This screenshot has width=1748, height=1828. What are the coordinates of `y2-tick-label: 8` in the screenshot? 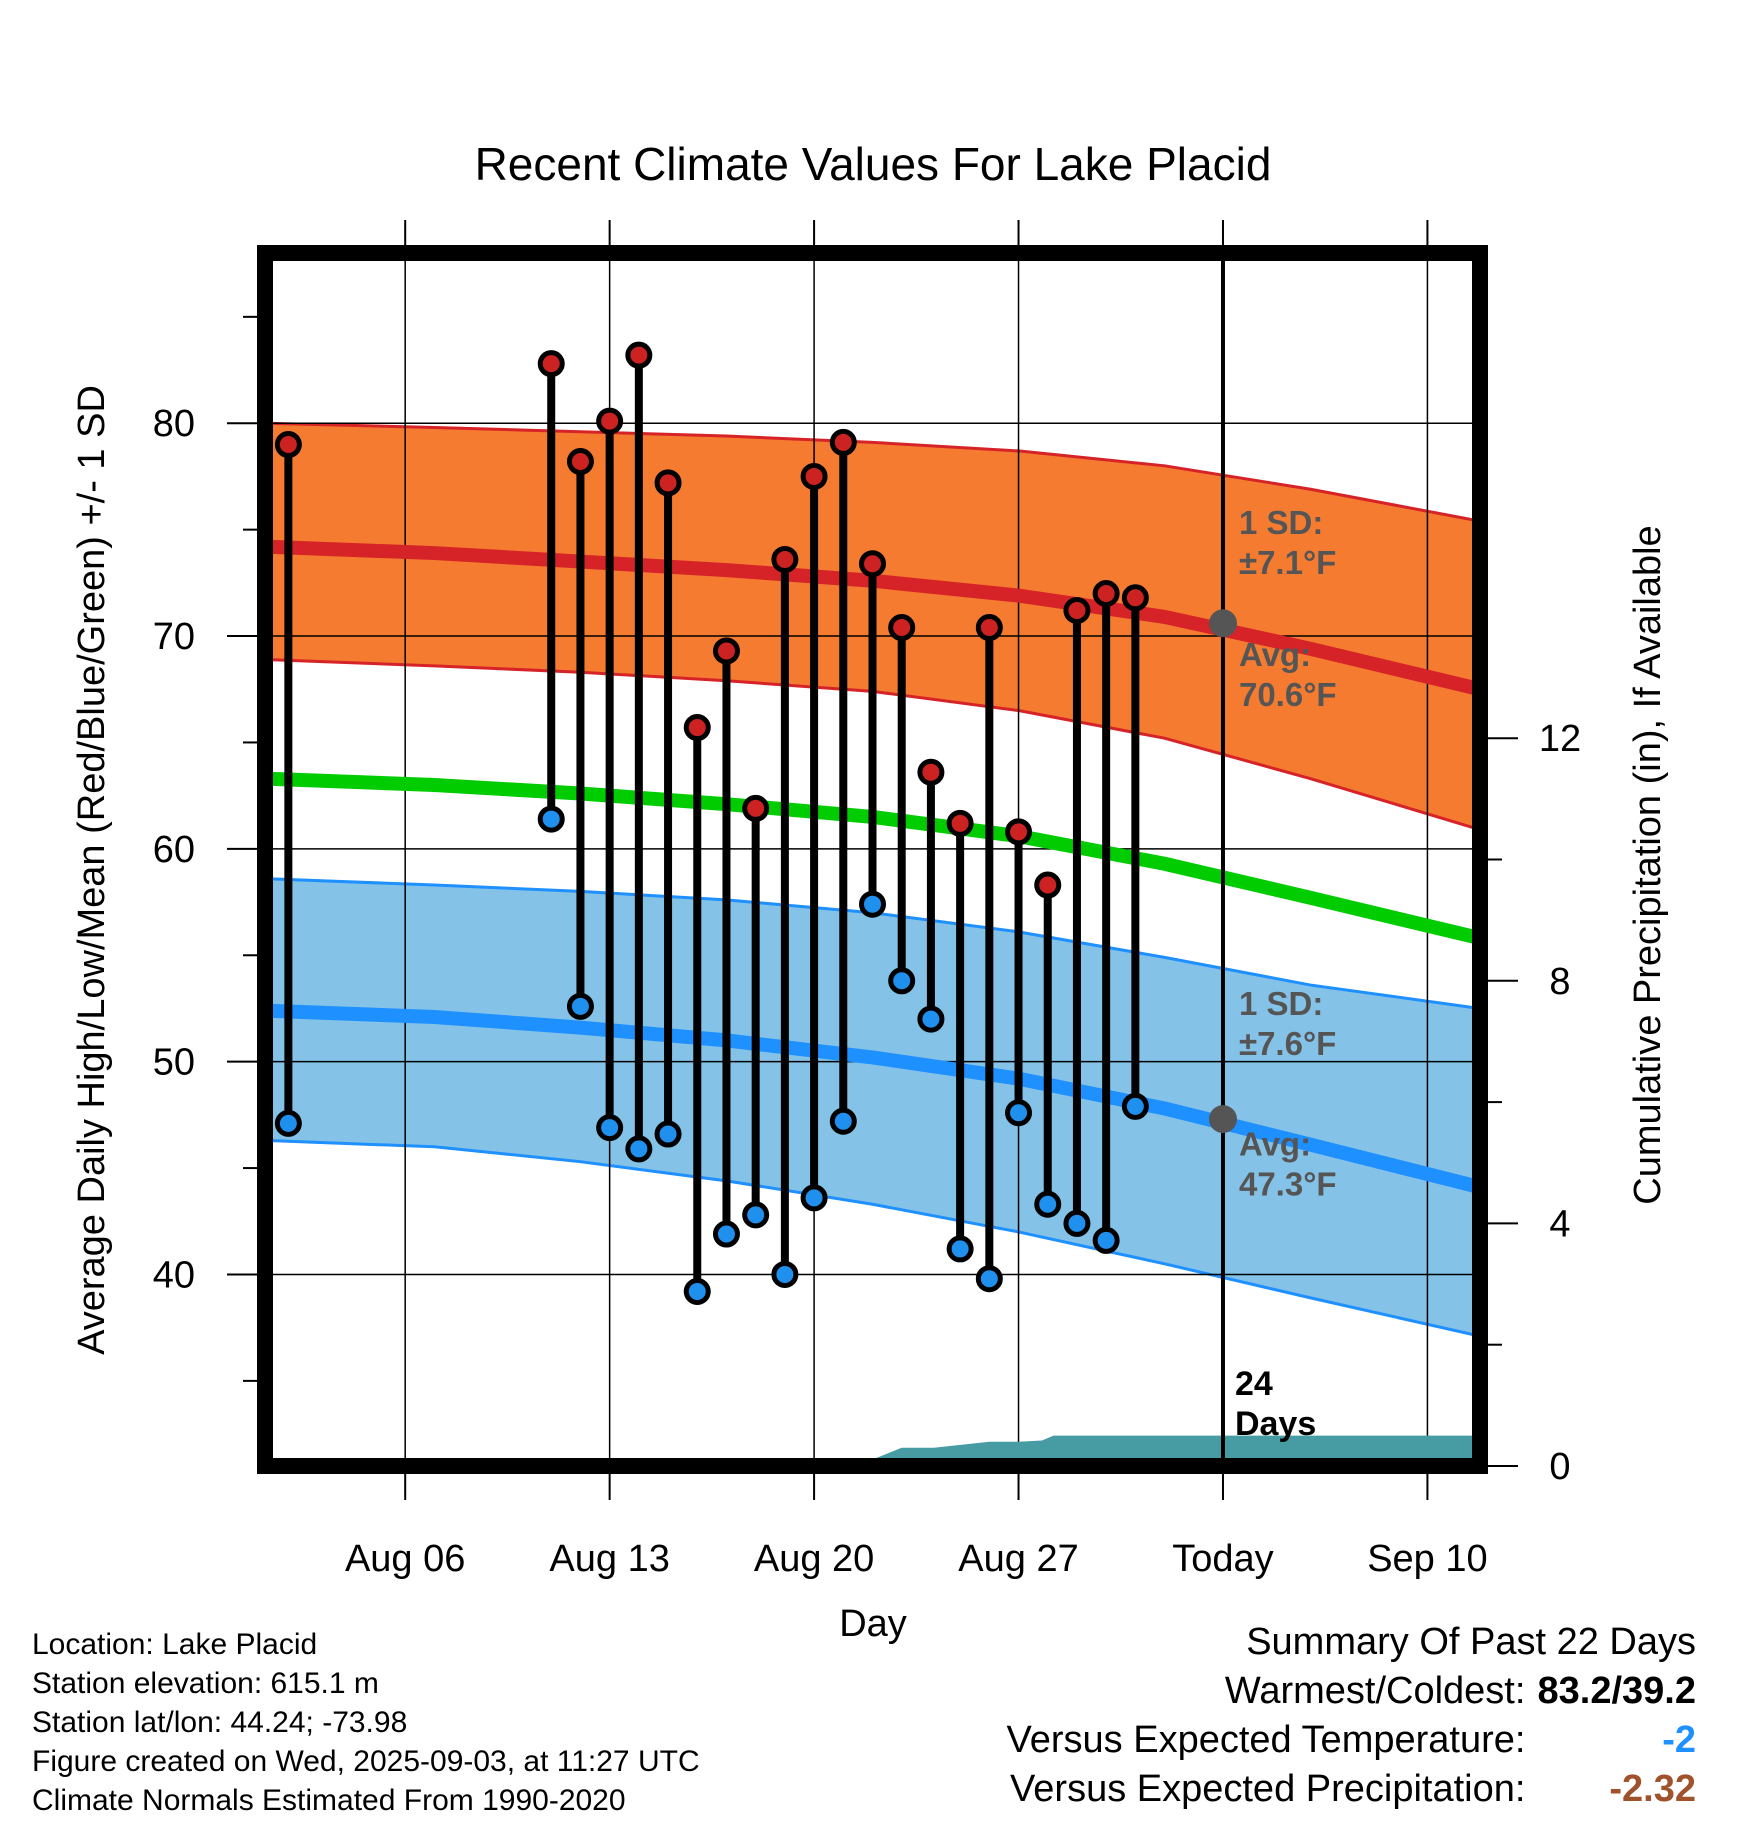 It's located at (1559, 982).